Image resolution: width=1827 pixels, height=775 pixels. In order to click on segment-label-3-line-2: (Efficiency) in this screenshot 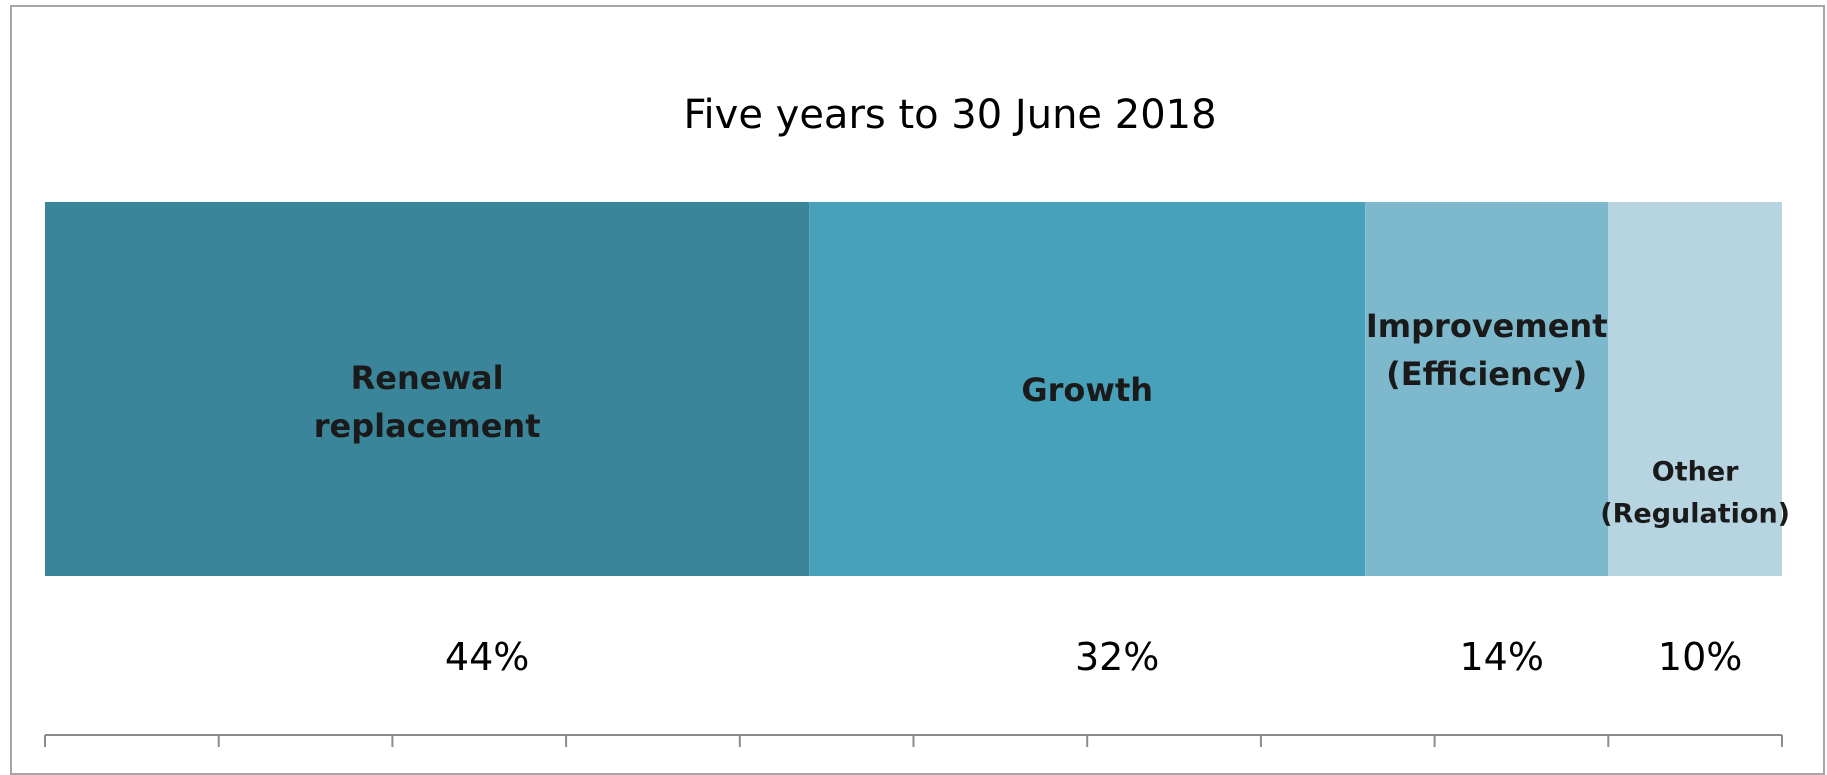, I will do `click(1486, 374)`.